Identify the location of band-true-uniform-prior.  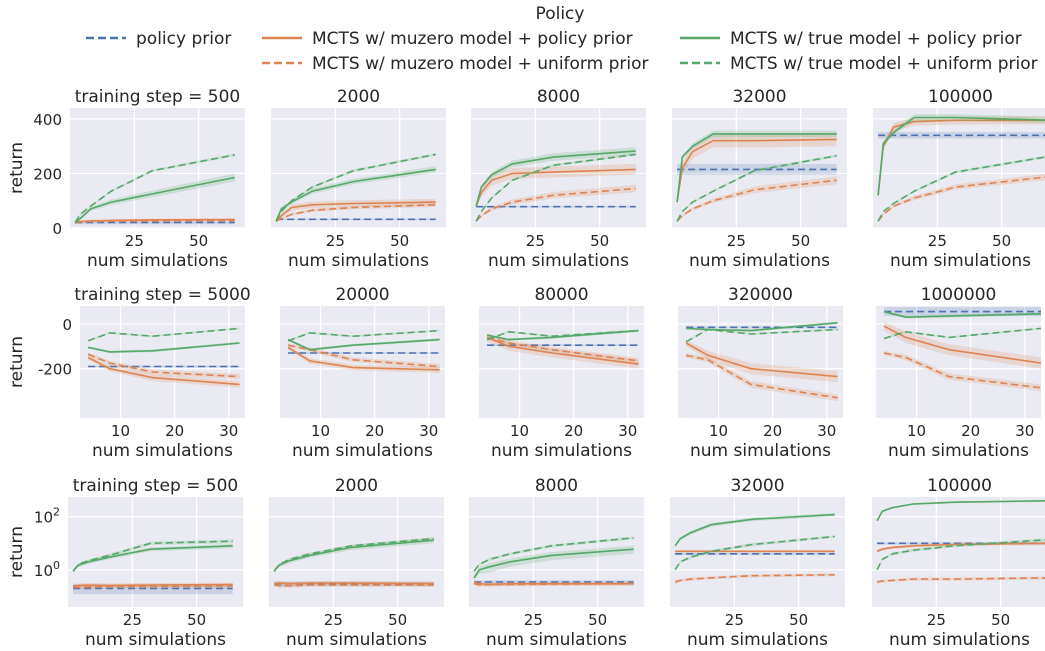
(962, 333).